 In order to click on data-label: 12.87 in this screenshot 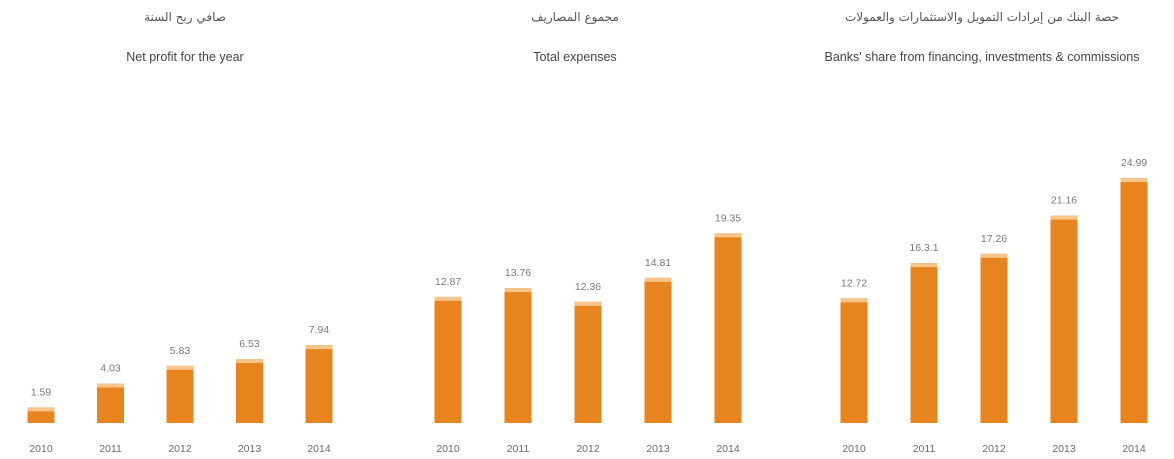, I will do `click(448, 282)`.